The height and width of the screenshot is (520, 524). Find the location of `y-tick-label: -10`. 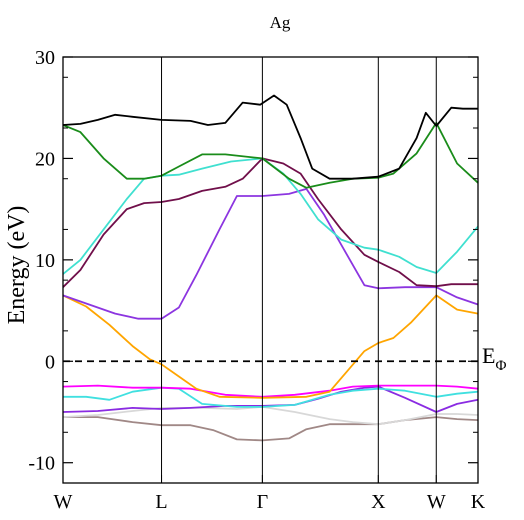

y-tick-label: -10 is located at coordinates (41, 464).